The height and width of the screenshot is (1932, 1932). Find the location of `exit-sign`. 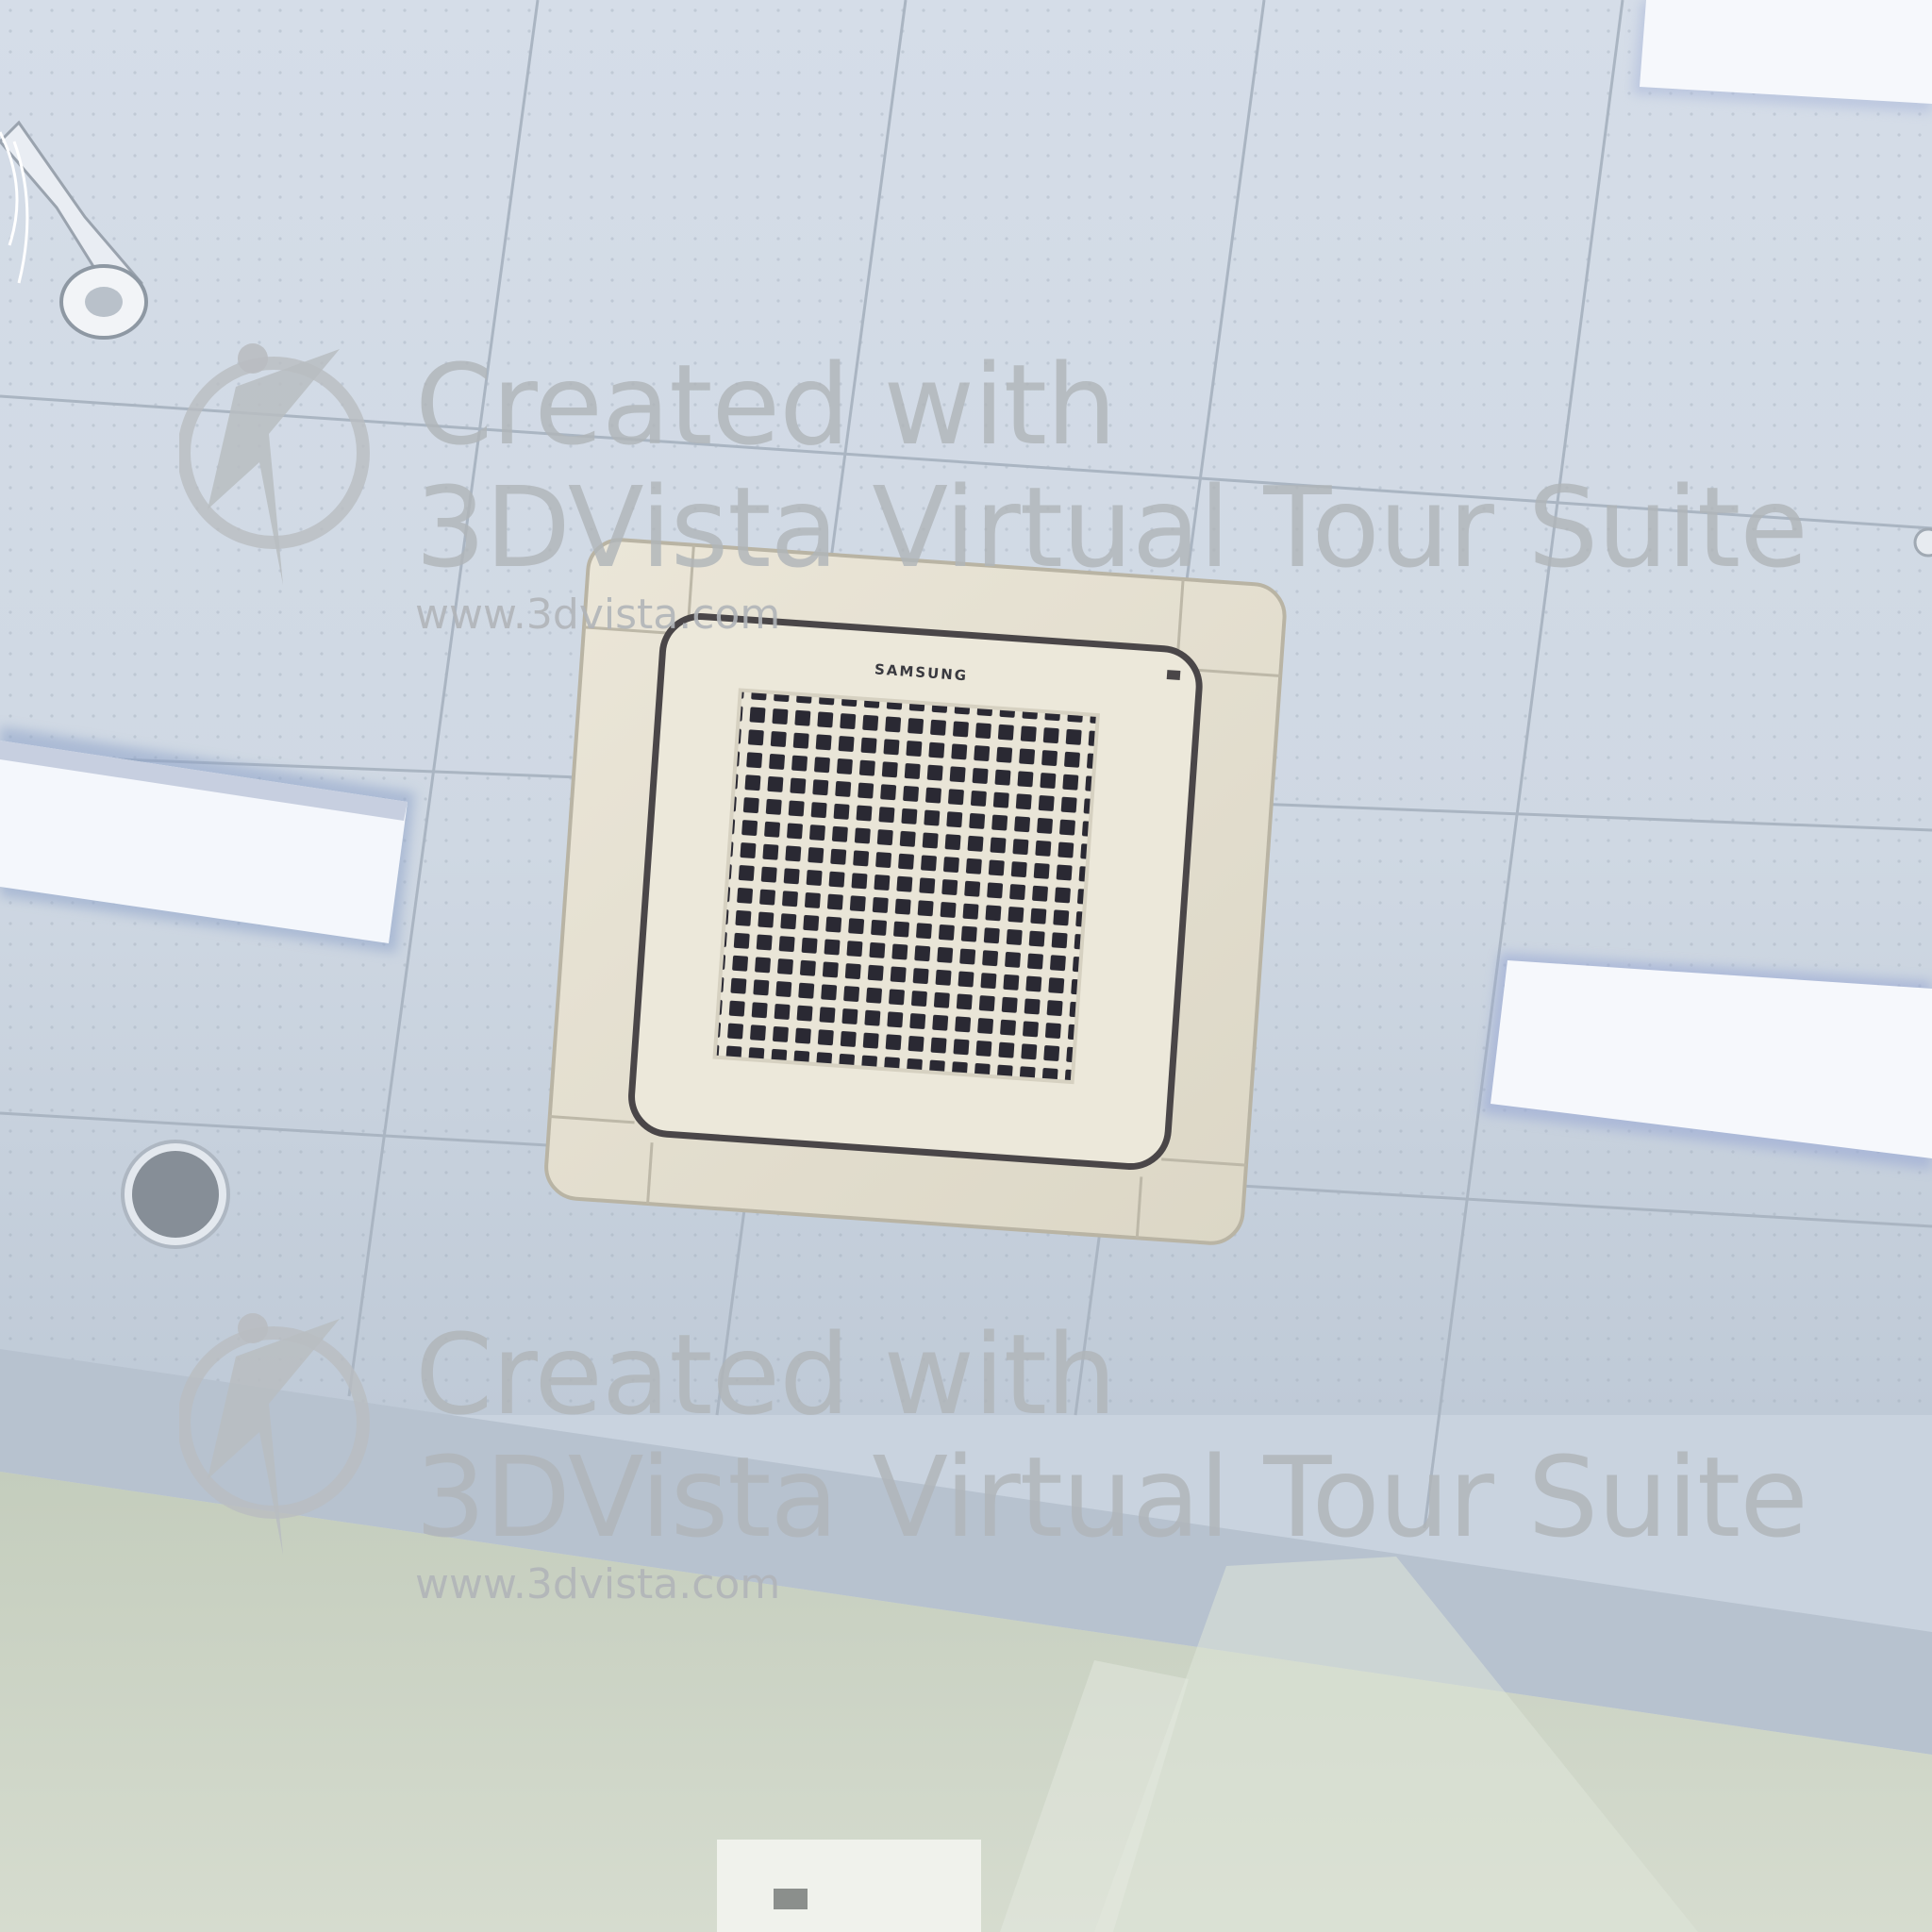

exit-sign is located at coordinates (791, 1899).